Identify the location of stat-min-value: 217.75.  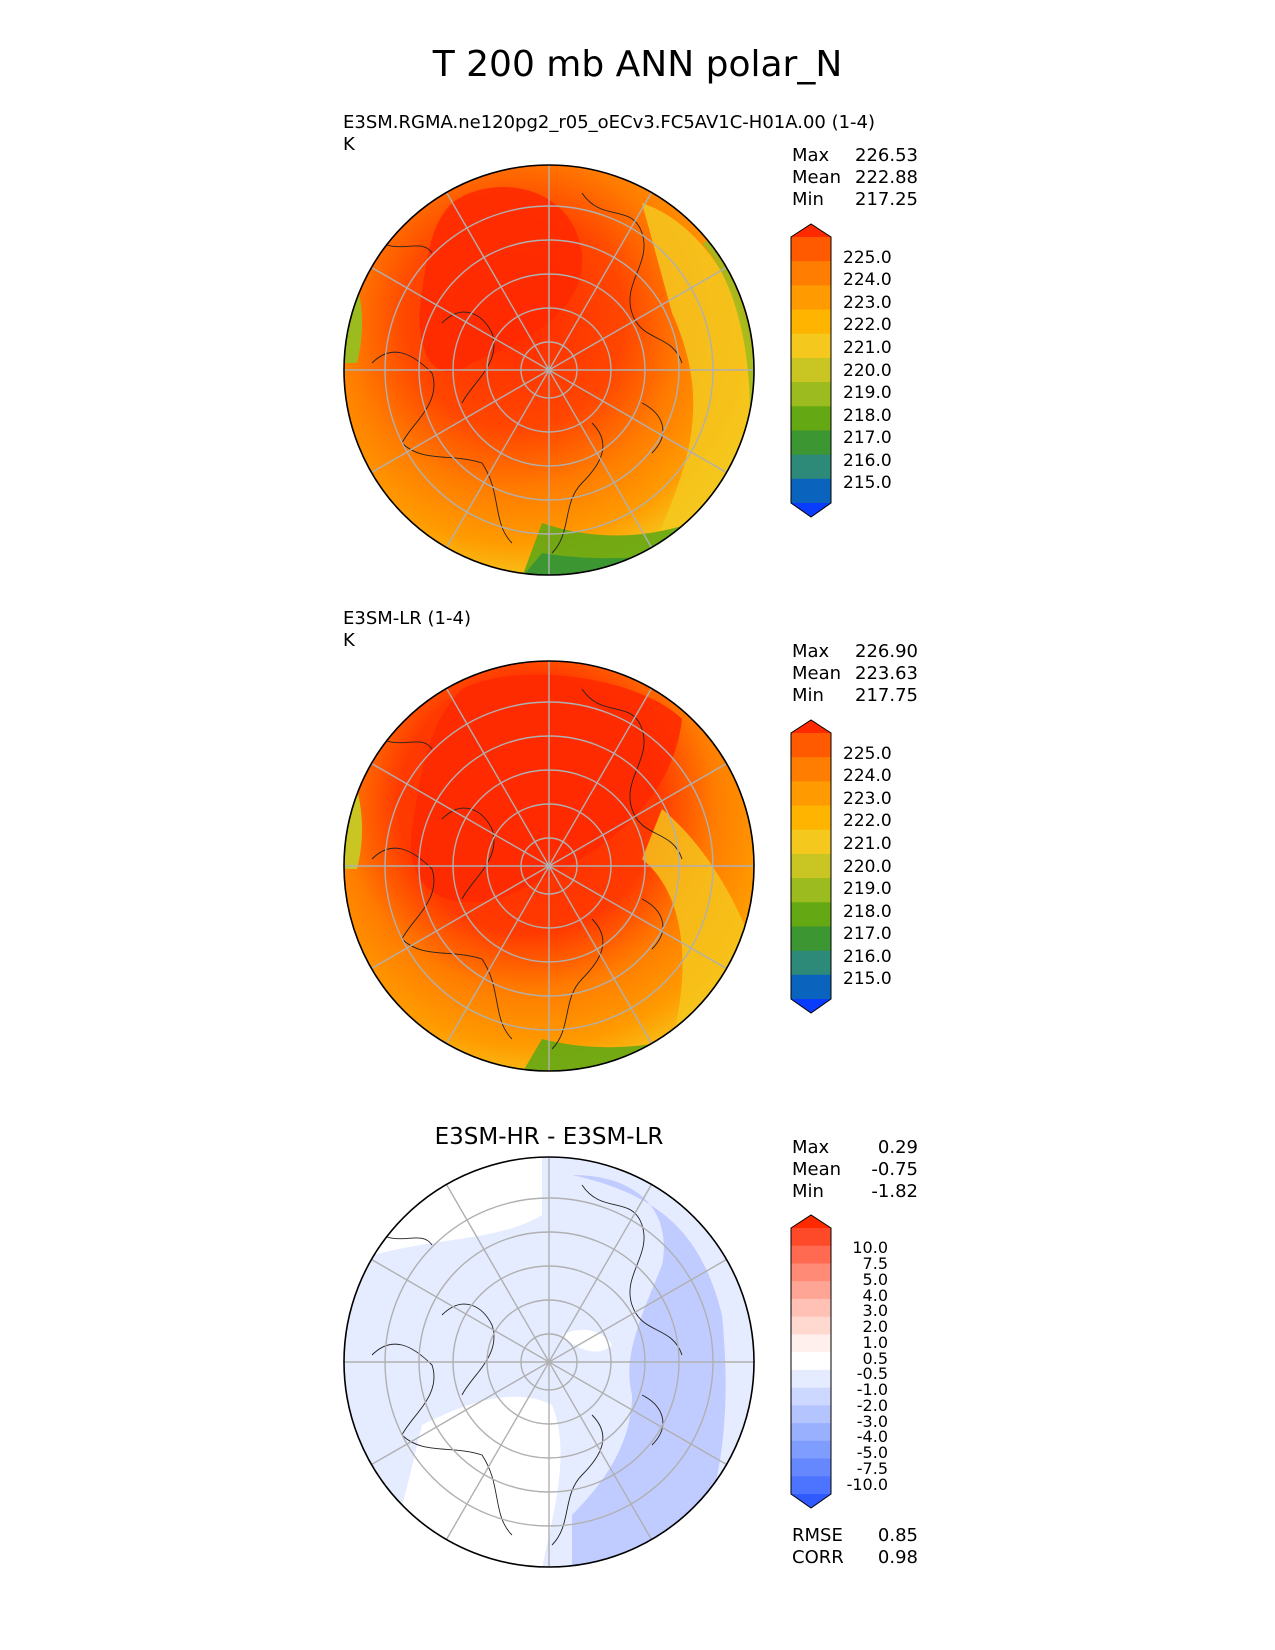
(886, 695).